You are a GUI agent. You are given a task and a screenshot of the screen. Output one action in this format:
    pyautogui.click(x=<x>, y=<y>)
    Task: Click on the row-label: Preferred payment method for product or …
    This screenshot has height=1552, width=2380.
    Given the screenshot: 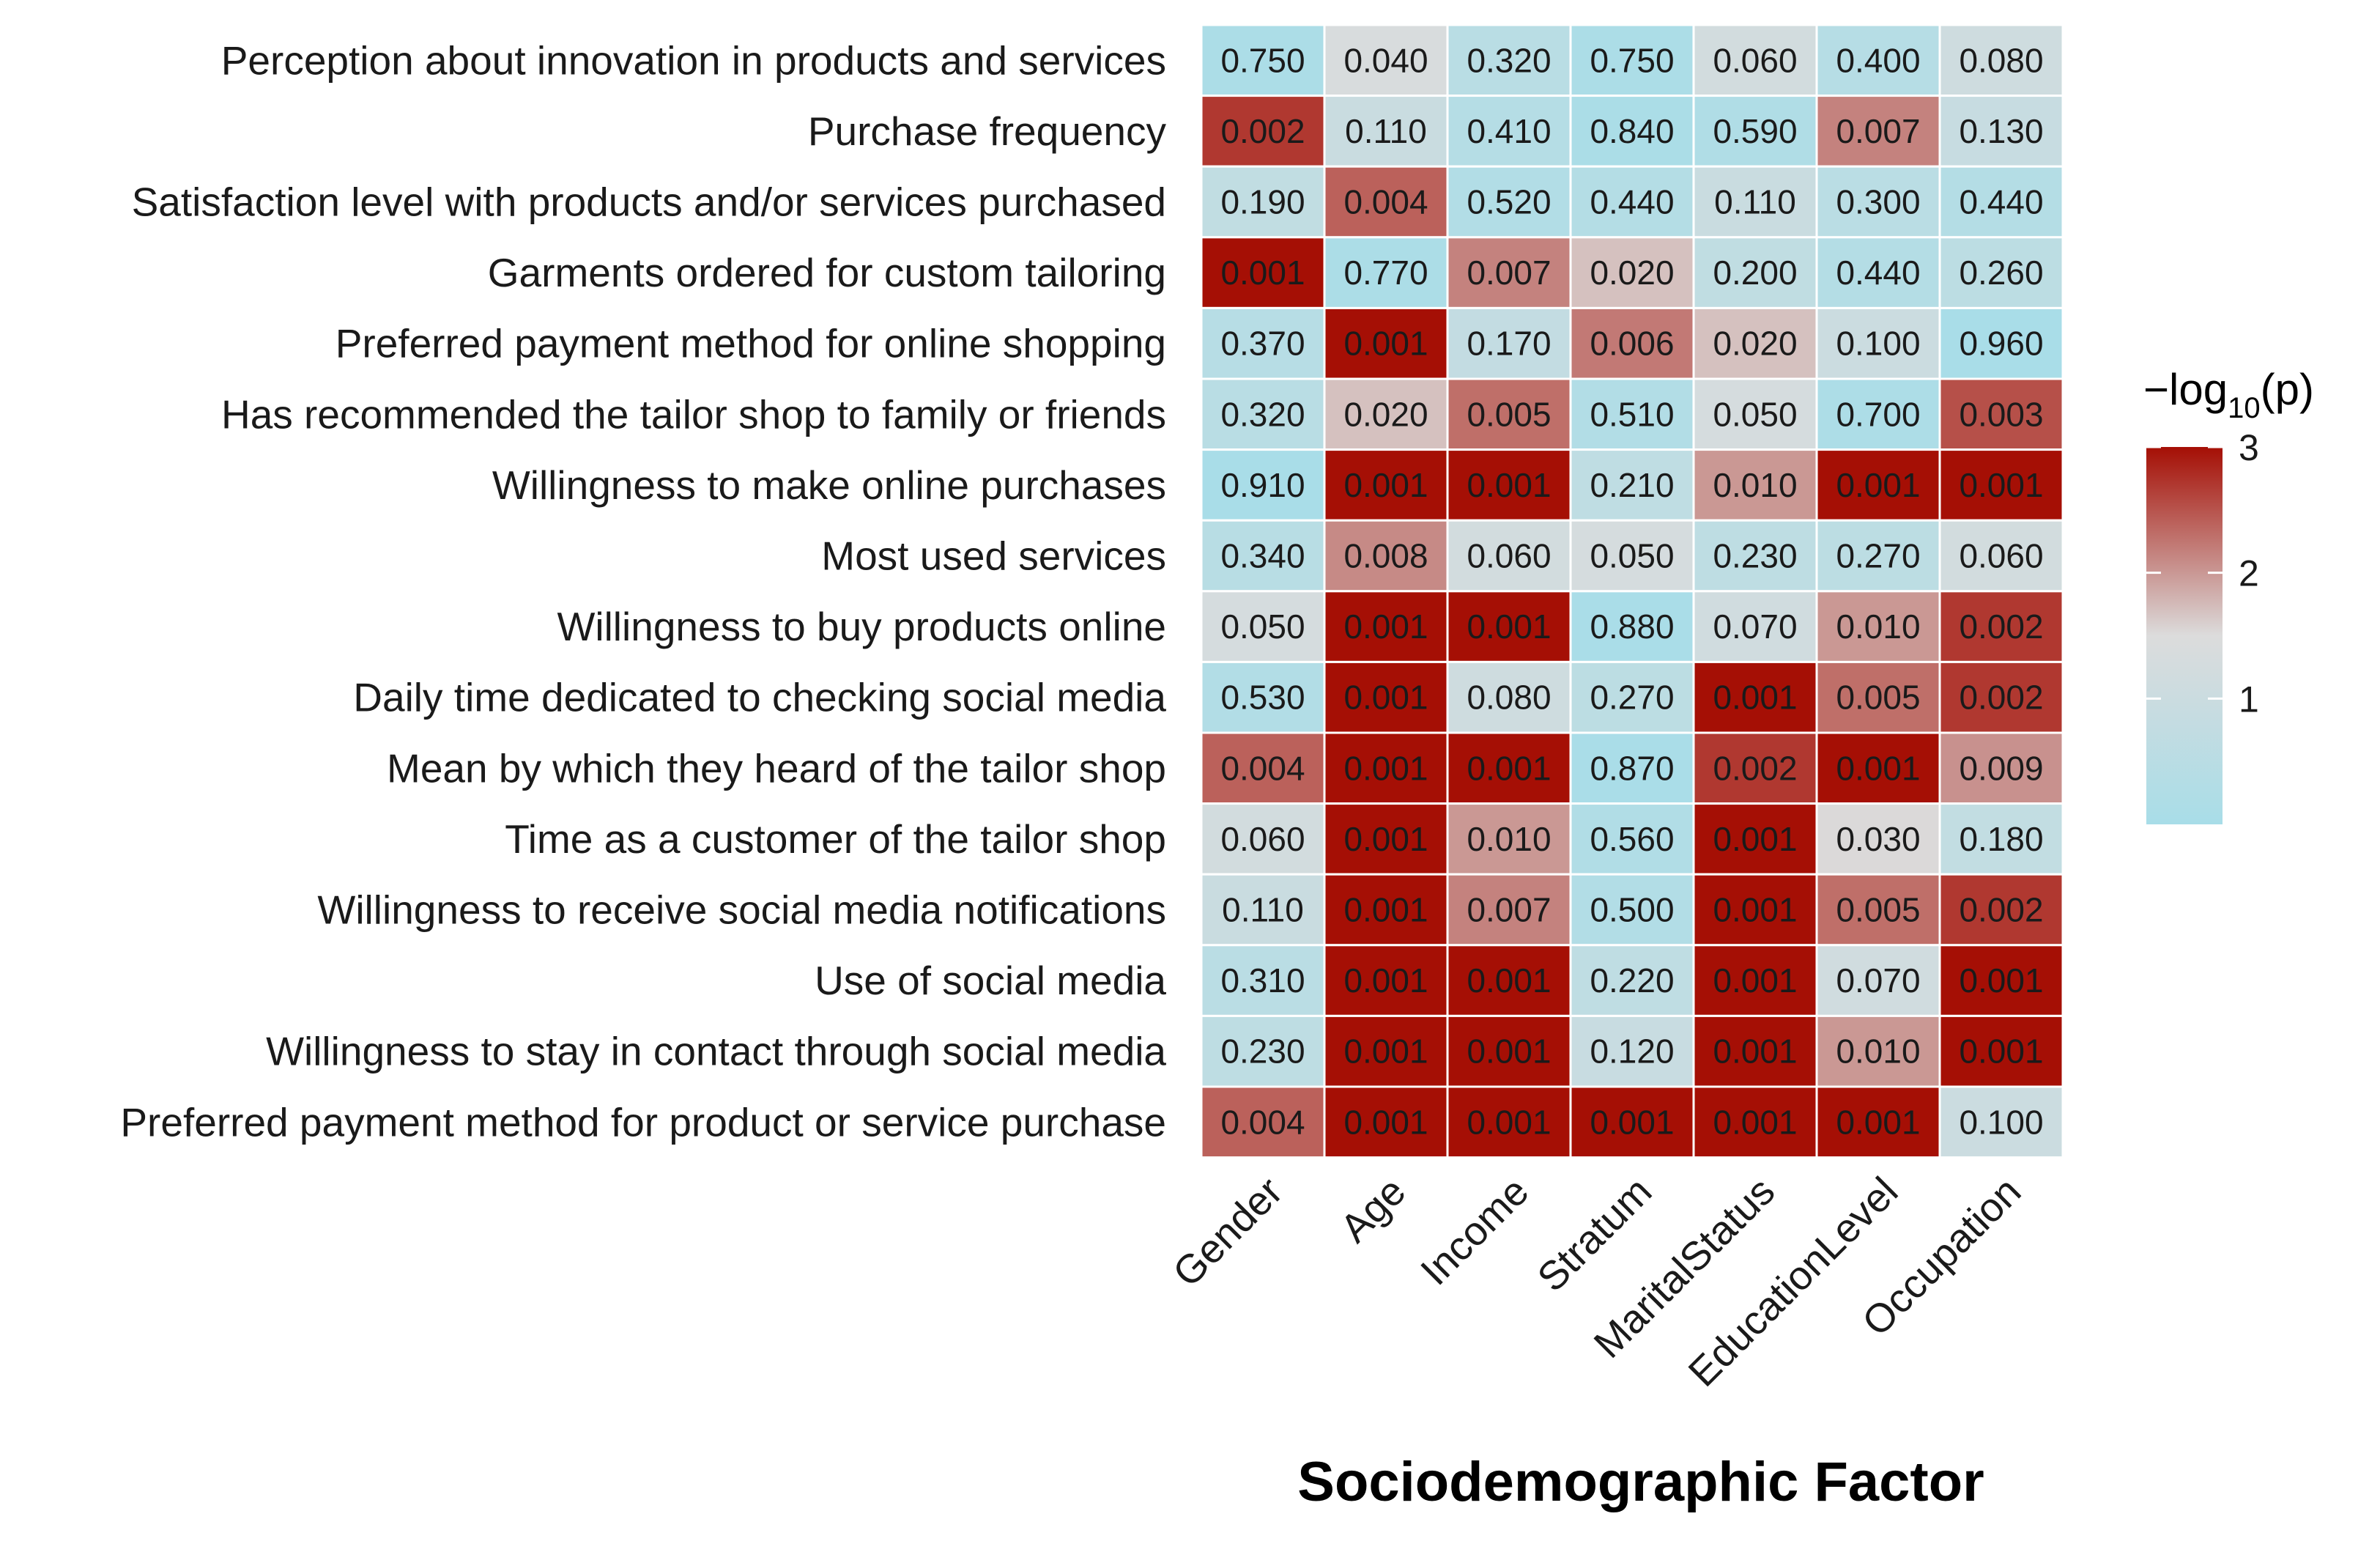 What is the action you would take?
    pyautogui.click(x=643, y=1122)
    